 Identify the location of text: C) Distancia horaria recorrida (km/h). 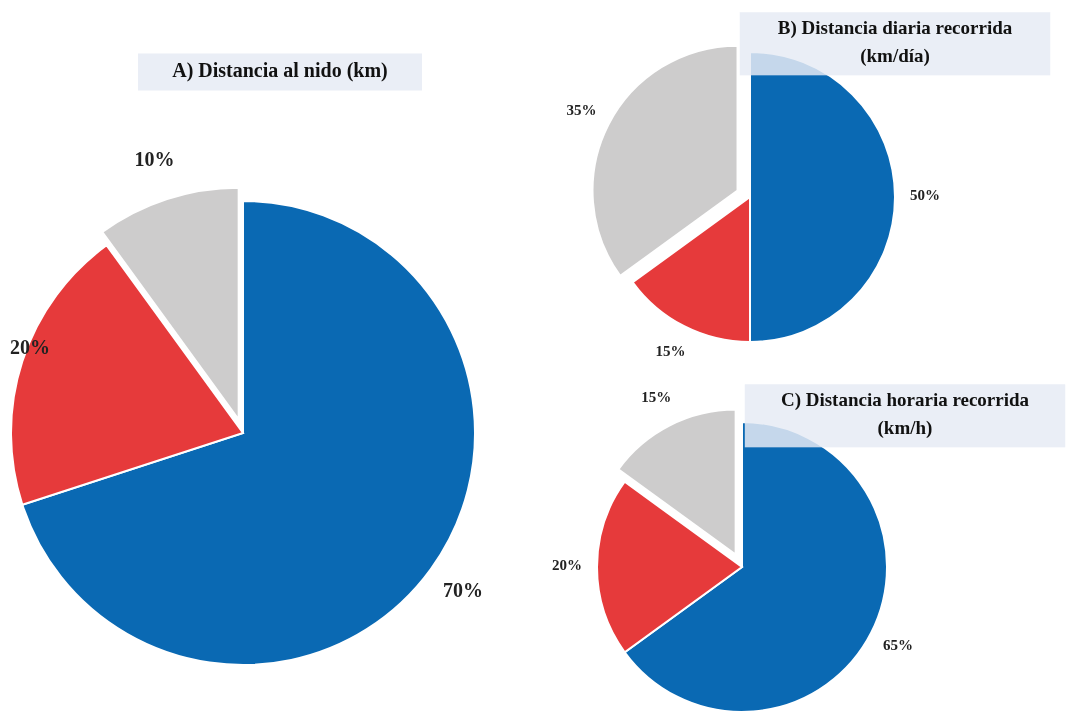
(905, 414).